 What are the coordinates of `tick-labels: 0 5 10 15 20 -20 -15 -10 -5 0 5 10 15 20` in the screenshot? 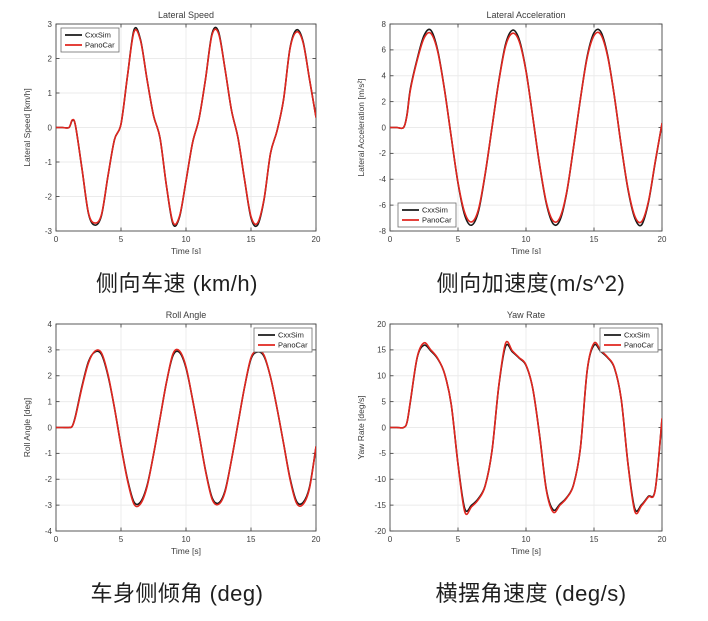 It's located at (520, 432).